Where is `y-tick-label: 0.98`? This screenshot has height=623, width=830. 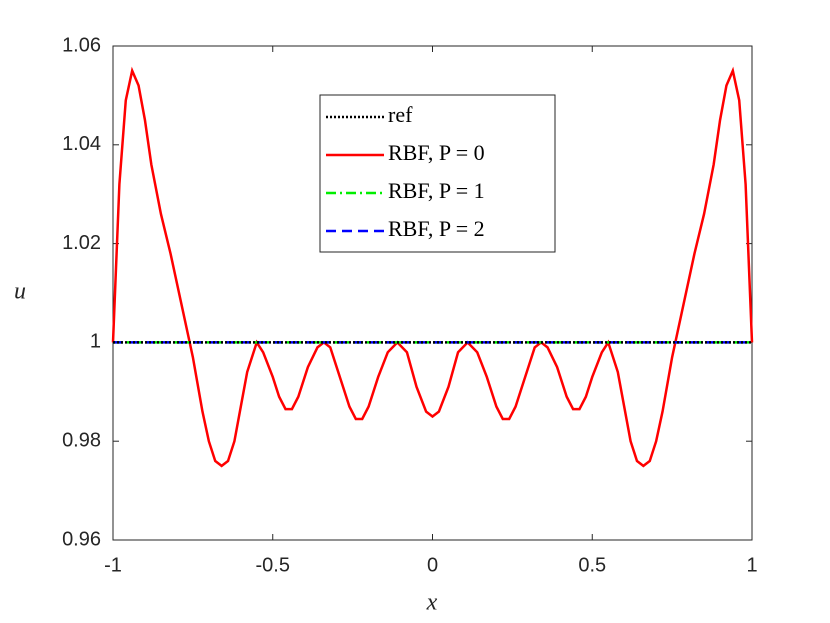
y-tick-label: 0.98 is located at coordinates (81, 440).